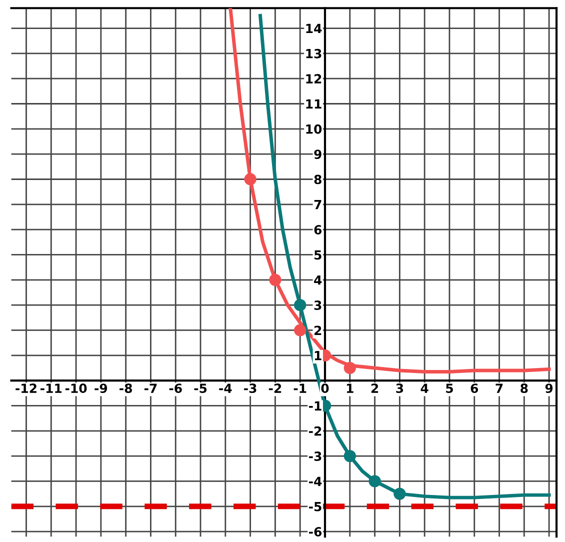 Image resolution: width=565 pixels, height=542 pixels. Describe the element at coordinates (175, 389) in the screenshot. I see `x-tick-label: -6` at that location.